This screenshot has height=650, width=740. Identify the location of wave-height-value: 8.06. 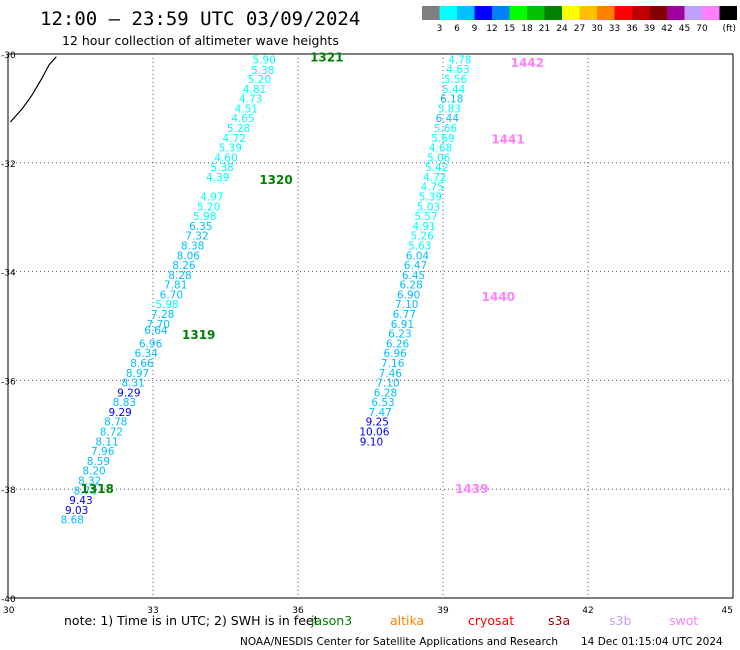
(189, 256).